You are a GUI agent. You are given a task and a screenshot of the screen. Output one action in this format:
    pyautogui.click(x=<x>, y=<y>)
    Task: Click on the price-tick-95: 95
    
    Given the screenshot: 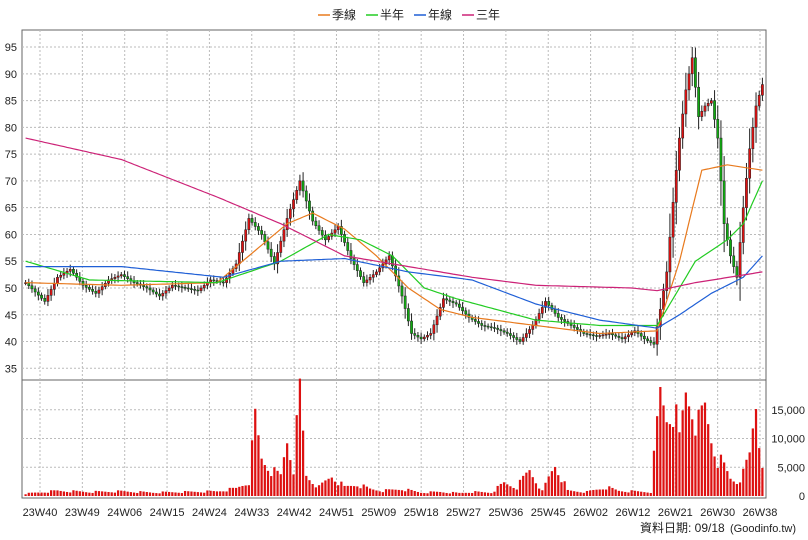 What is the action you would take?
    pyautogui.click(x=11, y=48)
    